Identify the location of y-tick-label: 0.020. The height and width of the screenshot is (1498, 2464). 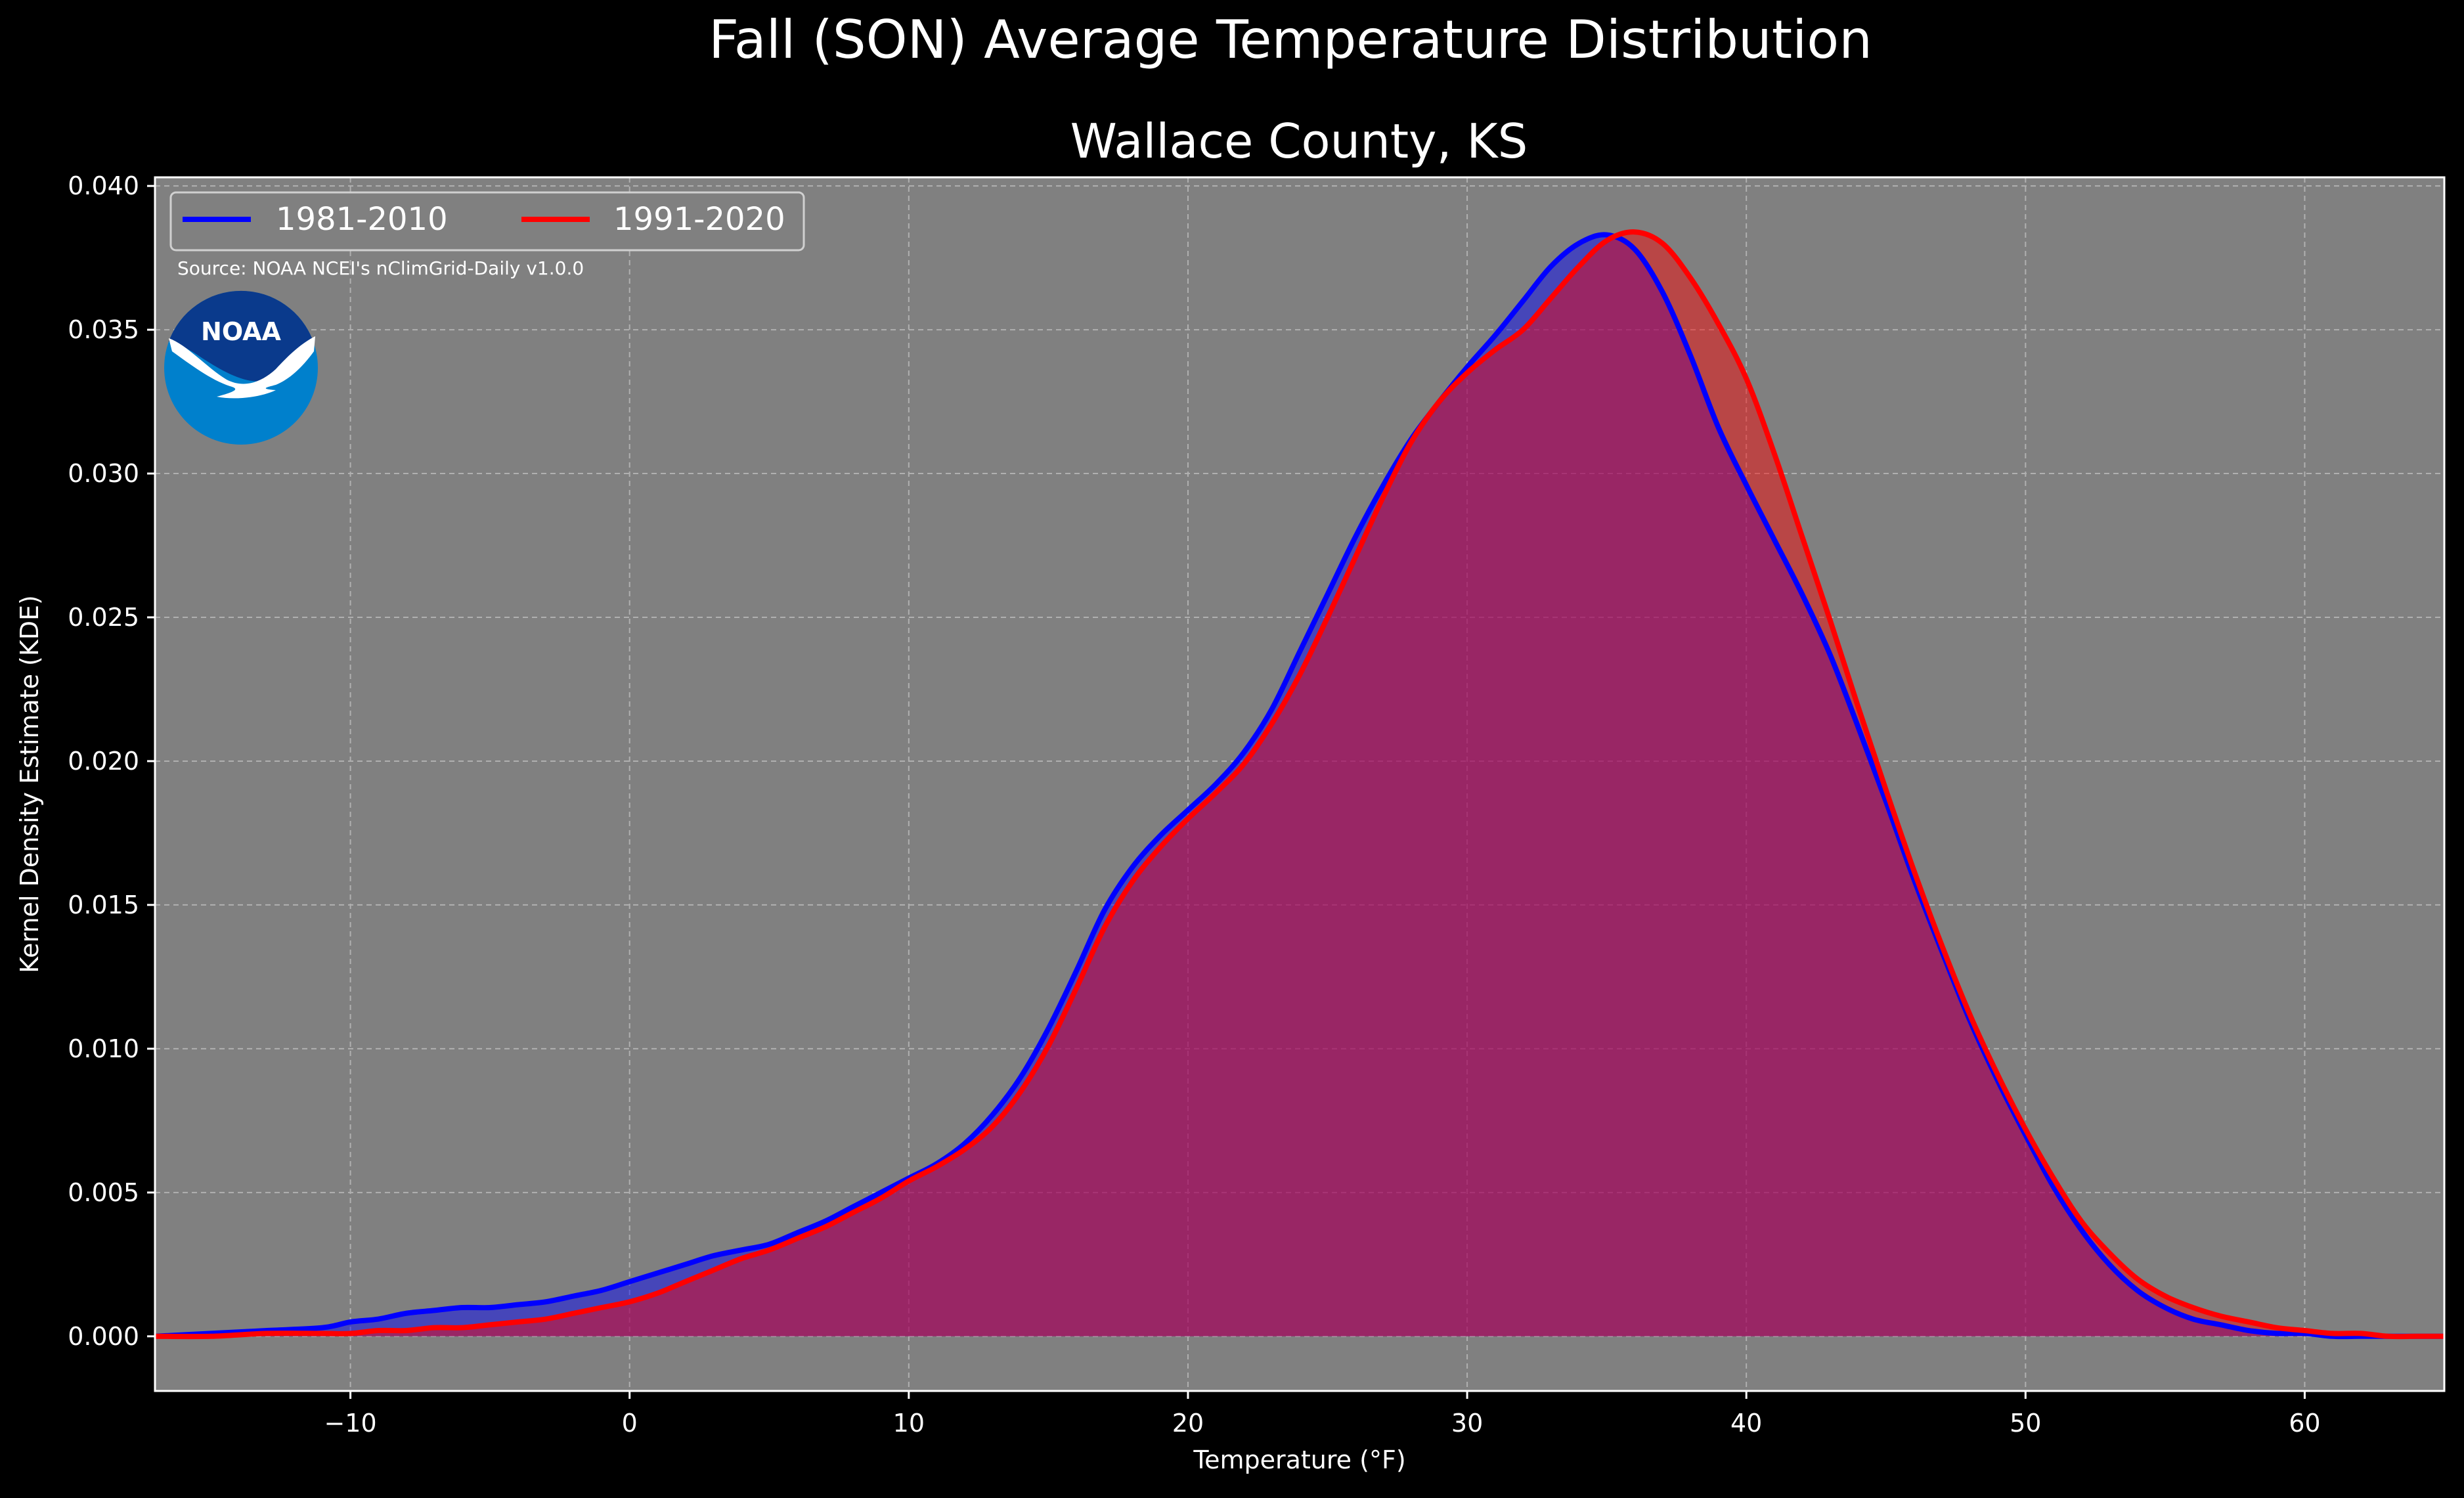
(103, 761).